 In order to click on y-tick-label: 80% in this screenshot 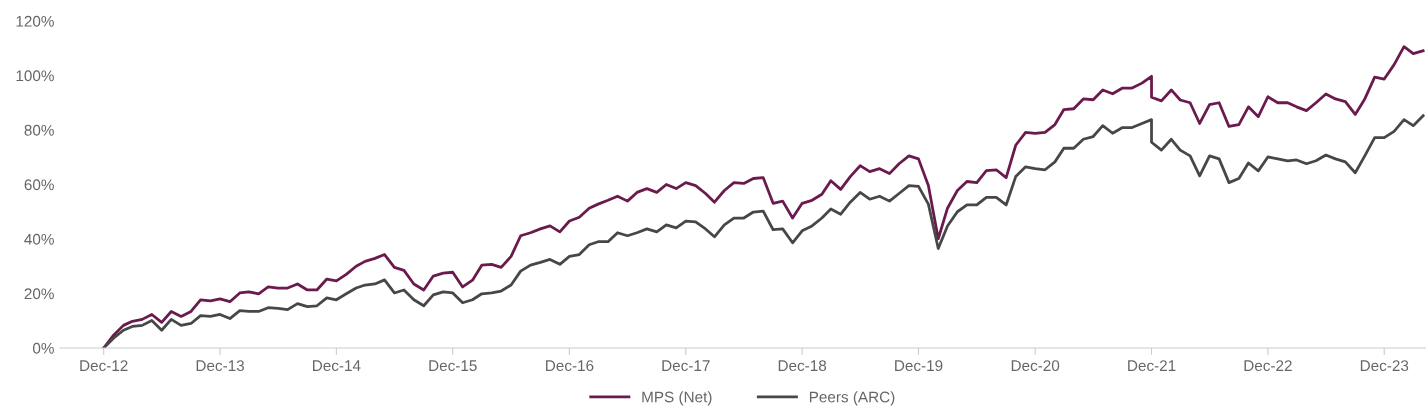, I will do `click(39, 130)`.